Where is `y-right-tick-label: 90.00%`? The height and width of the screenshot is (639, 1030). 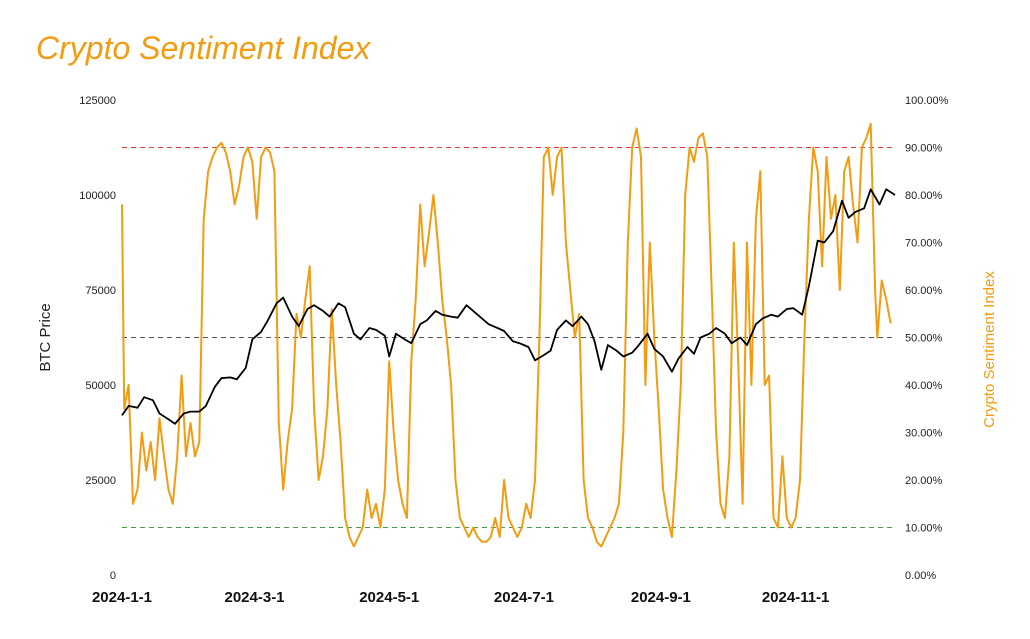 y-right-tick-label: 90.00% is located at coordinates (924, 149).